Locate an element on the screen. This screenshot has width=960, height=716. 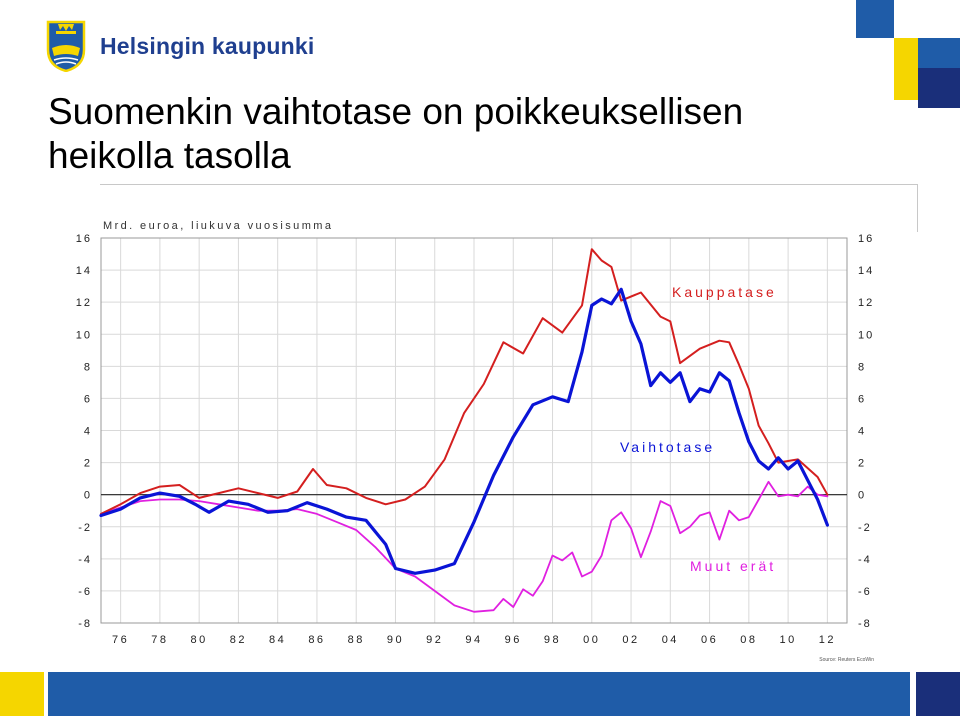
frame-line-right is located at coordinates (917, 208).